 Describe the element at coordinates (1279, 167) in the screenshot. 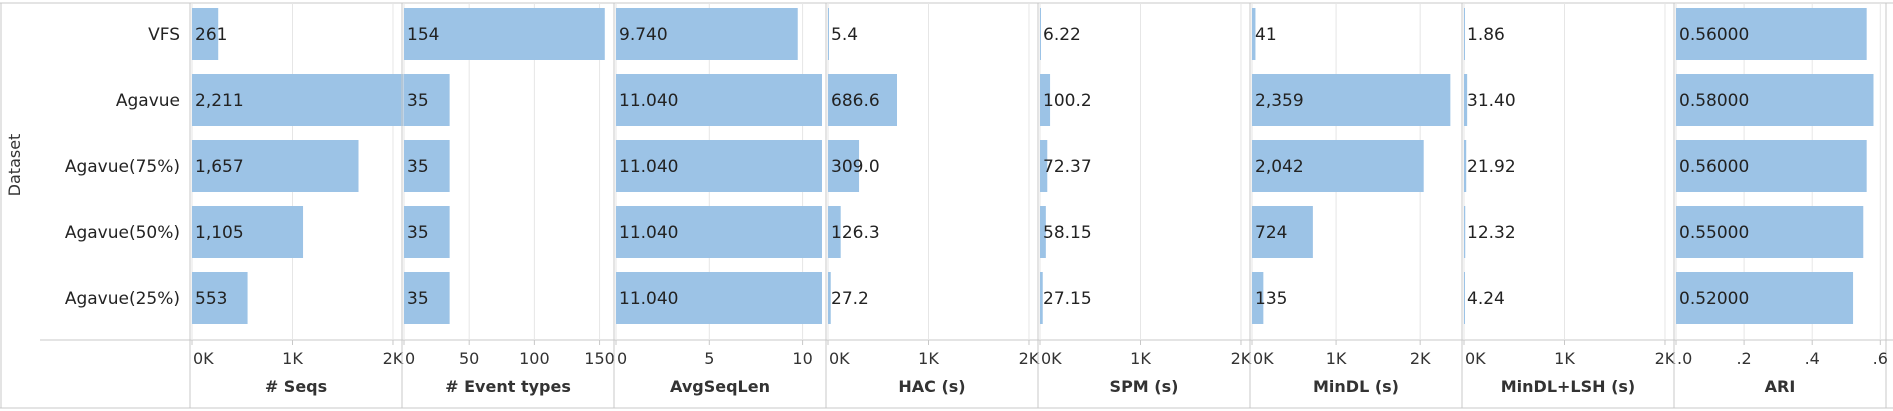

I see `data-label: 2,042` at that location.